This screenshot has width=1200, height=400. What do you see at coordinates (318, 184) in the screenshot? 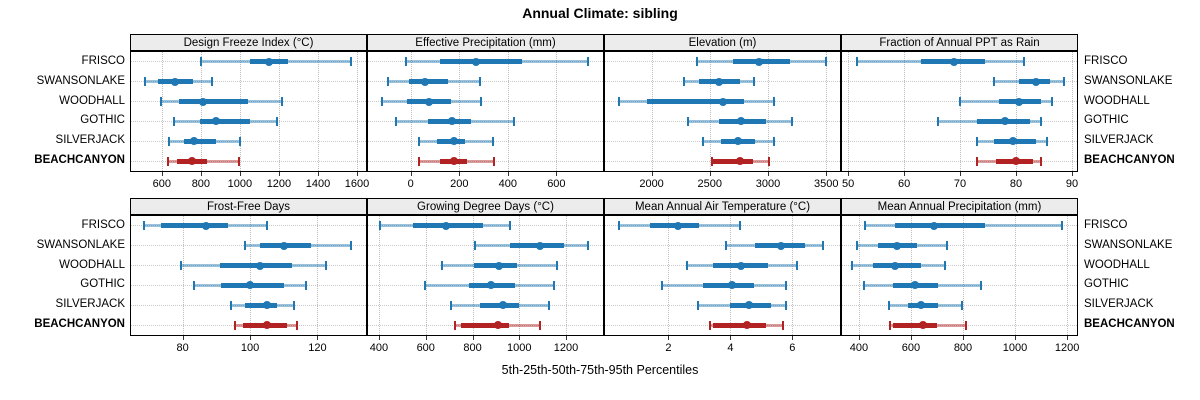
I see `tick-label: 1400` at bounding box center [318, 184].